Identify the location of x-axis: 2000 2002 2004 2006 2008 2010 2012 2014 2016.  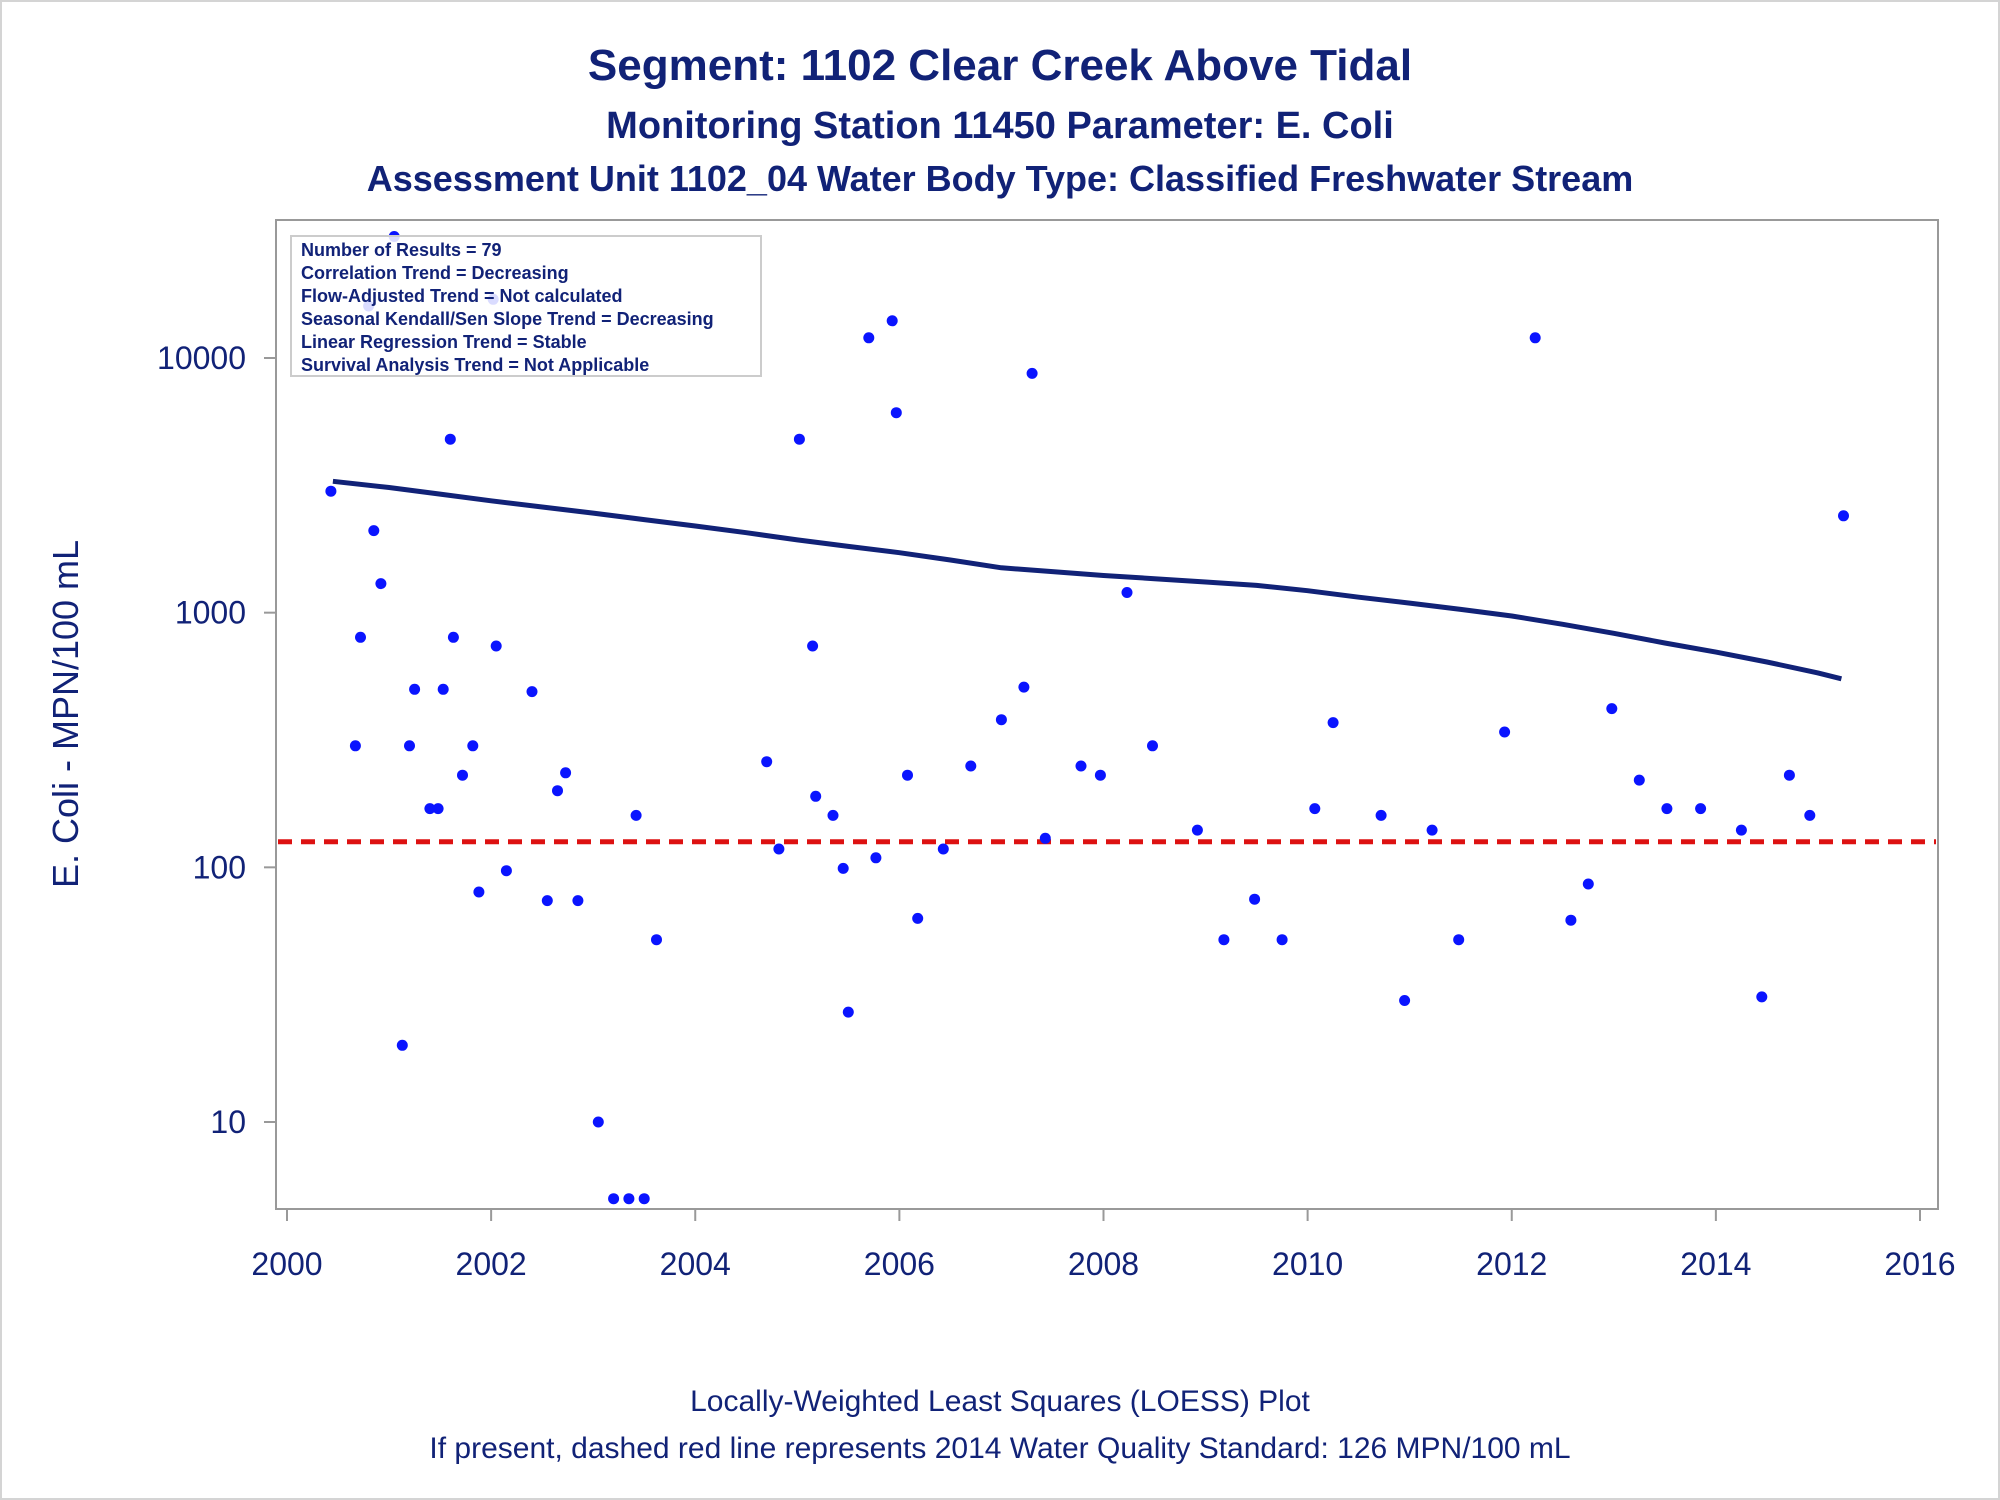
(1103, 1245).